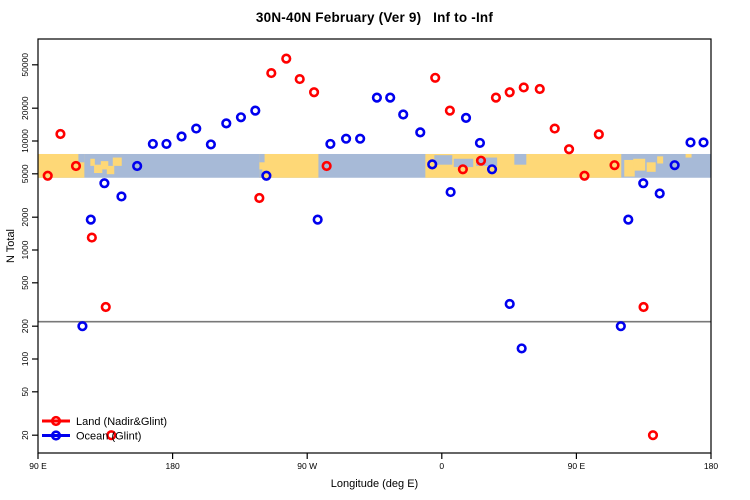  Describe the element at coordinates (25, 216) in the screenshot. I see `y-tick-label: 2000` at that location.